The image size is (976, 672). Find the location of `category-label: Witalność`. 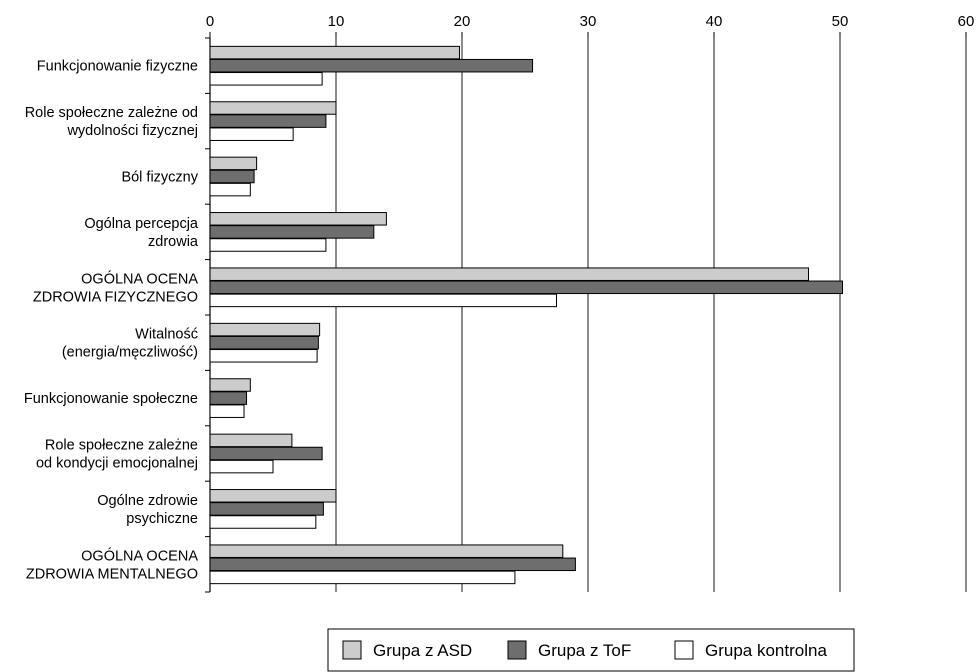

category-label: Witalność is located at coordinates (166, 335).